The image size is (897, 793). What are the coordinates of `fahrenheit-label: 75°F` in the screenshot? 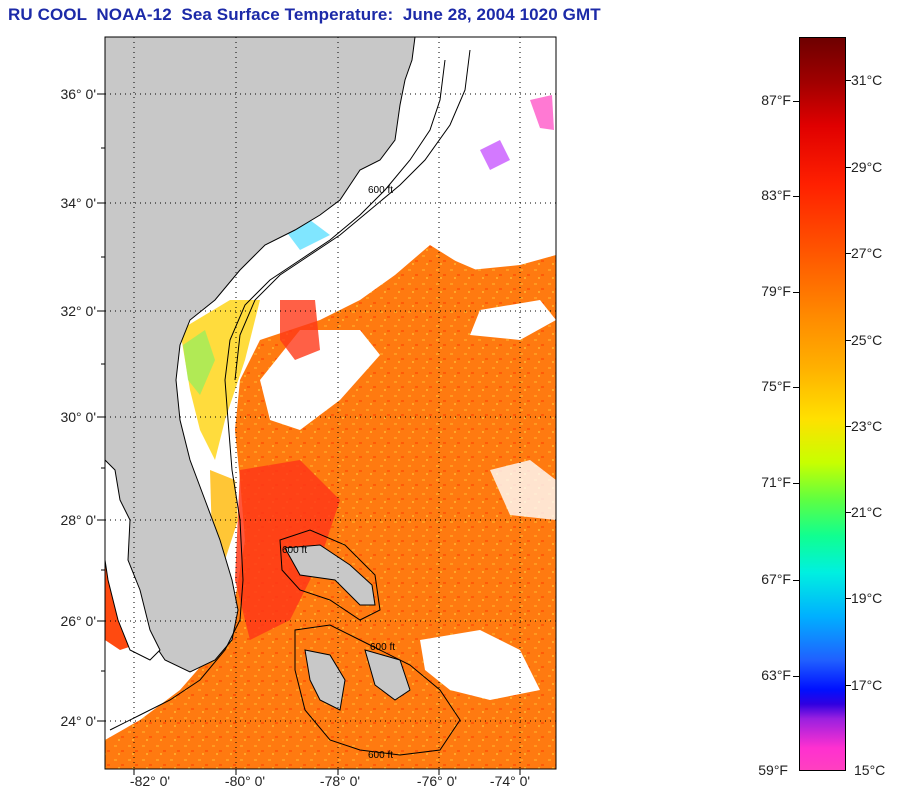 It's located at (776, 386).